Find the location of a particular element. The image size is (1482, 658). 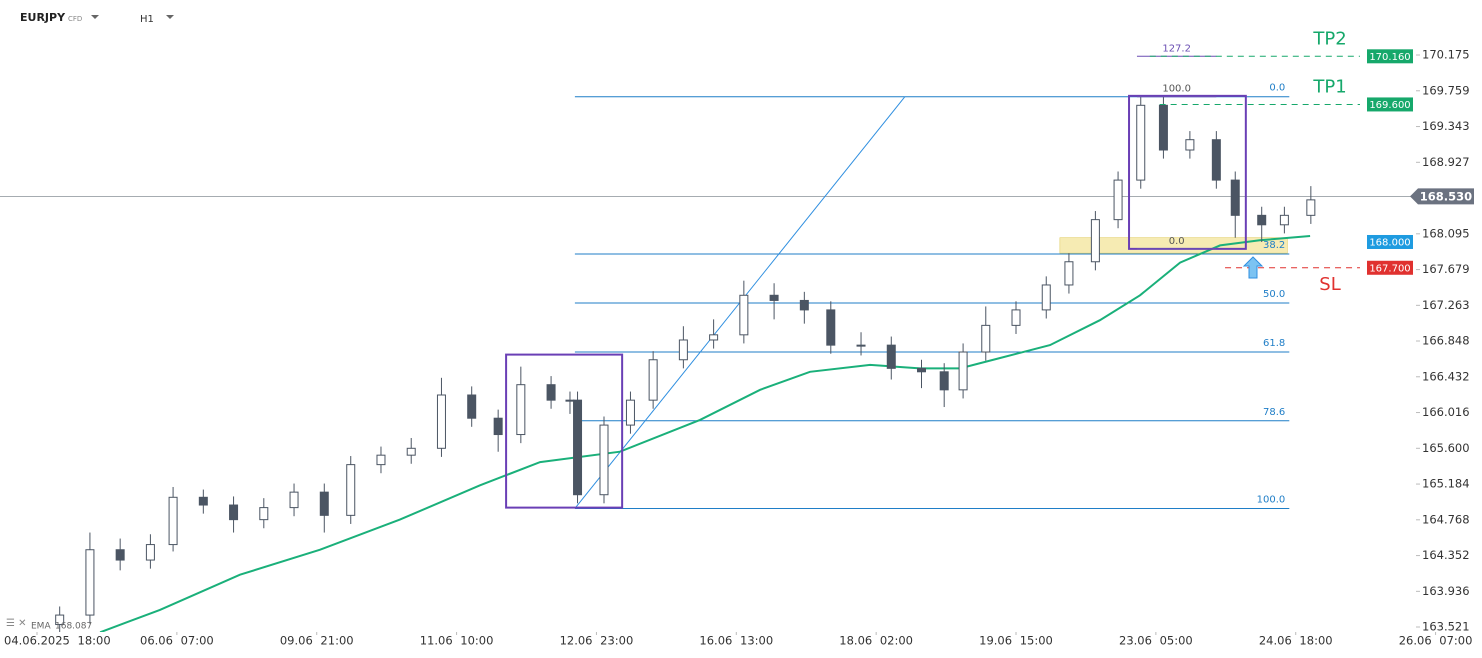

y-tick-label: 163.936 is located at coordinates (1446, 591).